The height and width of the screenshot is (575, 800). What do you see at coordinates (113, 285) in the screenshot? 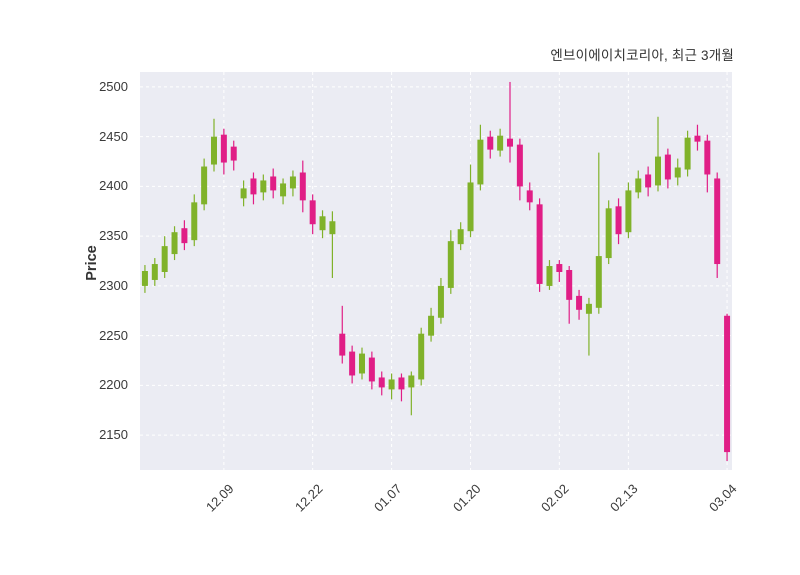
I see `y-tick-label: 2300` at bounding box center [113, 285].